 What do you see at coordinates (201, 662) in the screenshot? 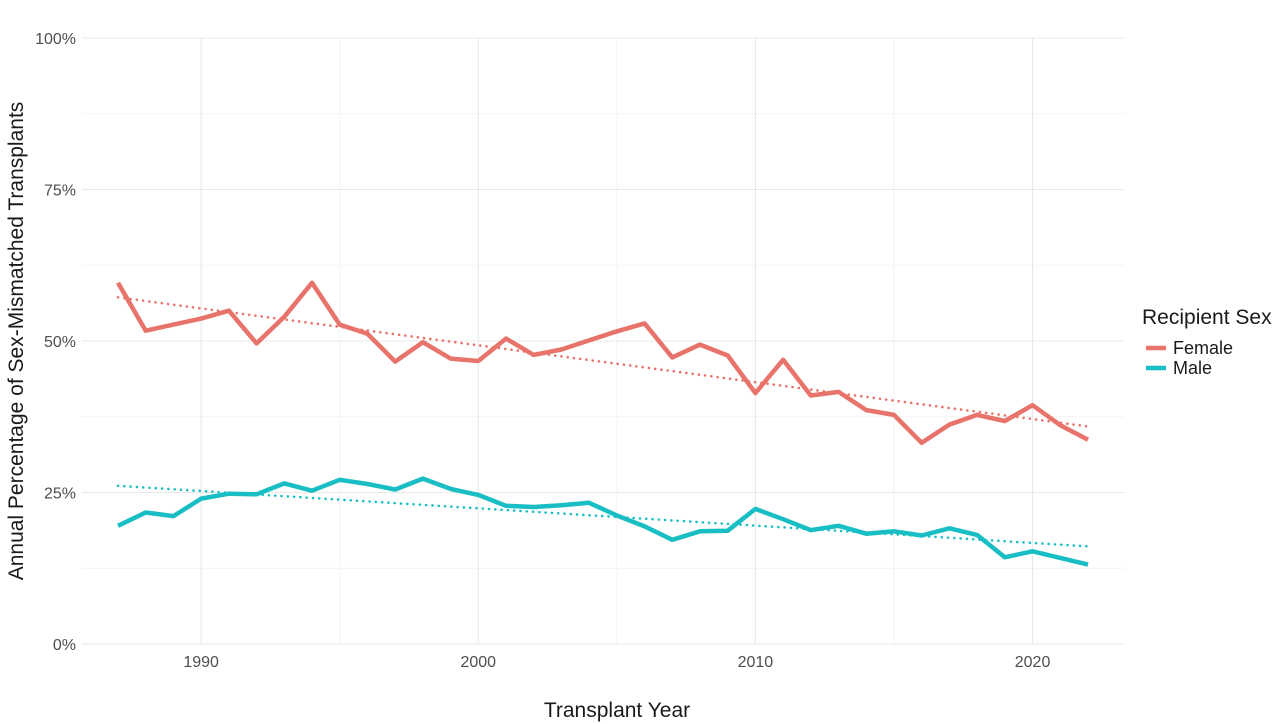
I see `x-tick-label: 1990` at bounding box center [201, 662].